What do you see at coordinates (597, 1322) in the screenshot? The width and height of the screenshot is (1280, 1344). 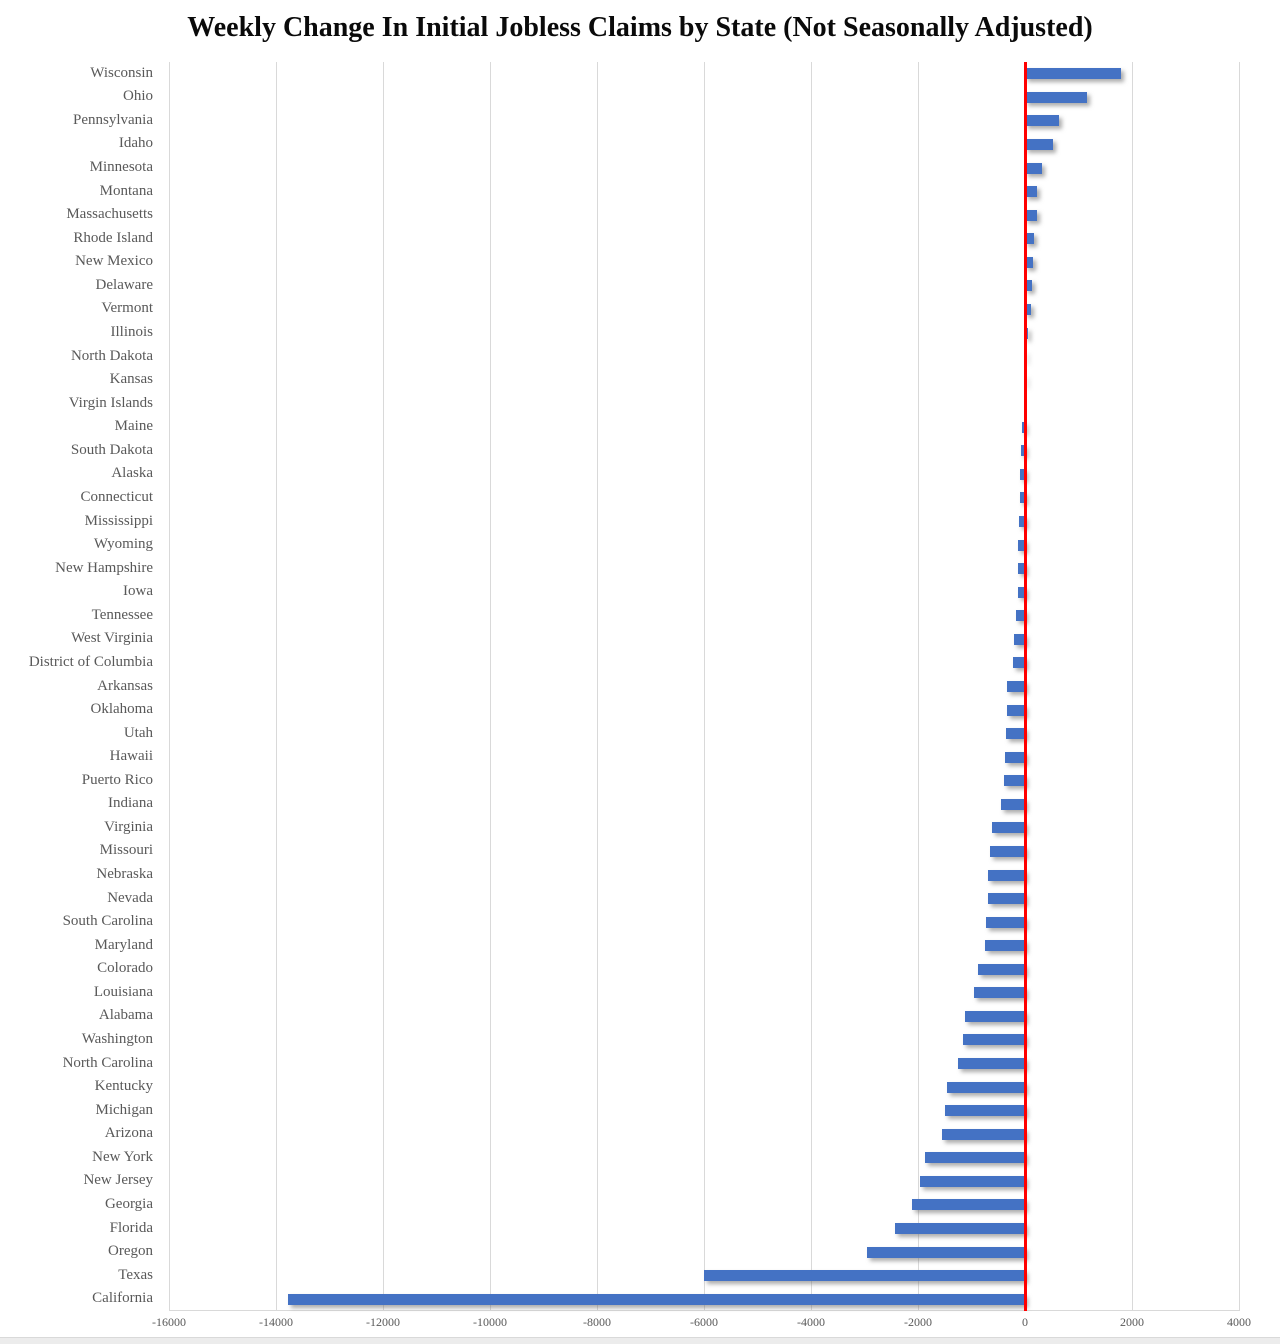 I see `x-tick-label: -8000` at bounding box center [597, 1322].